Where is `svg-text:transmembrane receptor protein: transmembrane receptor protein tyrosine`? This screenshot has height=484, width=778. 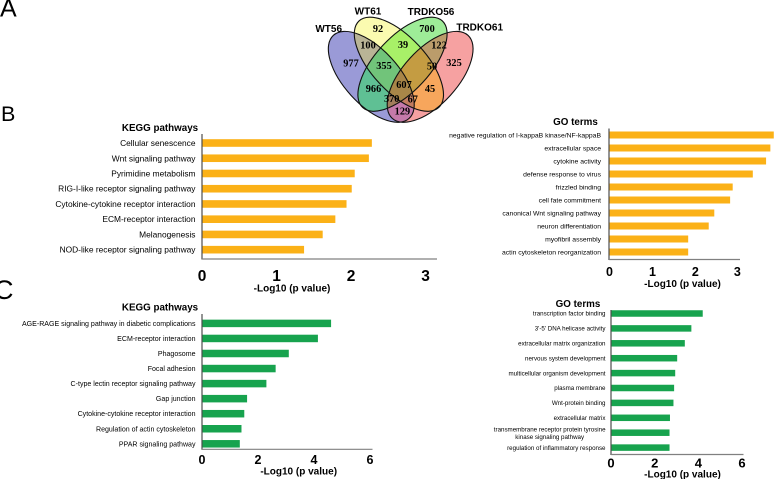 svg-text:transmembrane receptor protein: transmembrane receptor protein tyrosine is located at coordinates (550, 430).